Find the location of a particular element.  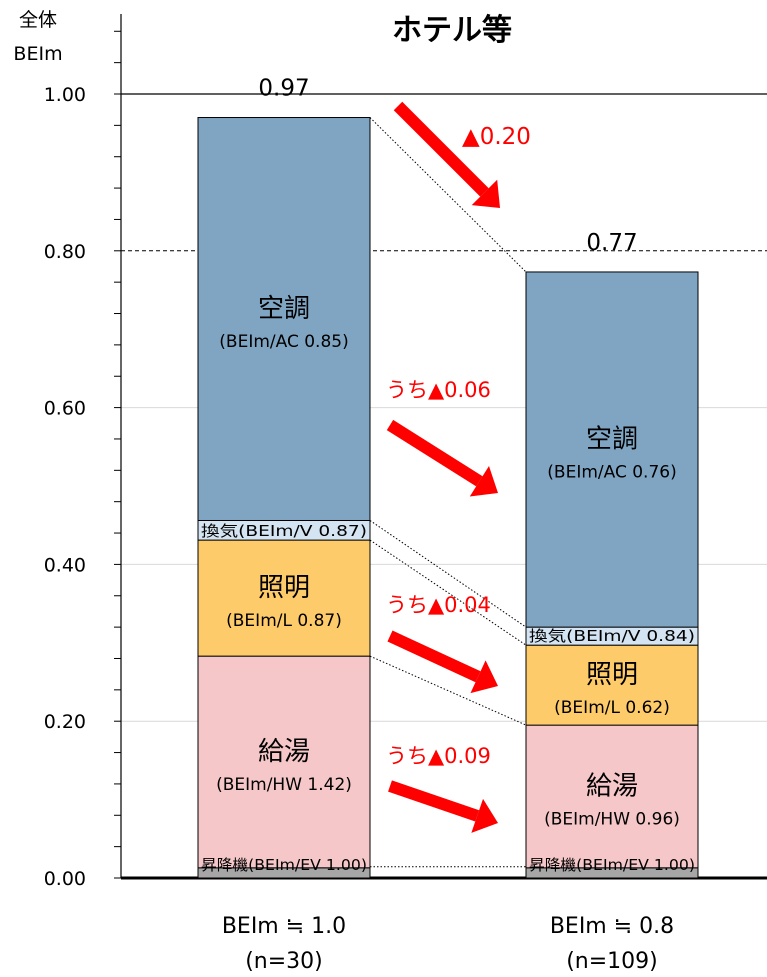

segment-sublabel-hw: (BEIm/HW 1.42) is located at coordinates (284, 785).